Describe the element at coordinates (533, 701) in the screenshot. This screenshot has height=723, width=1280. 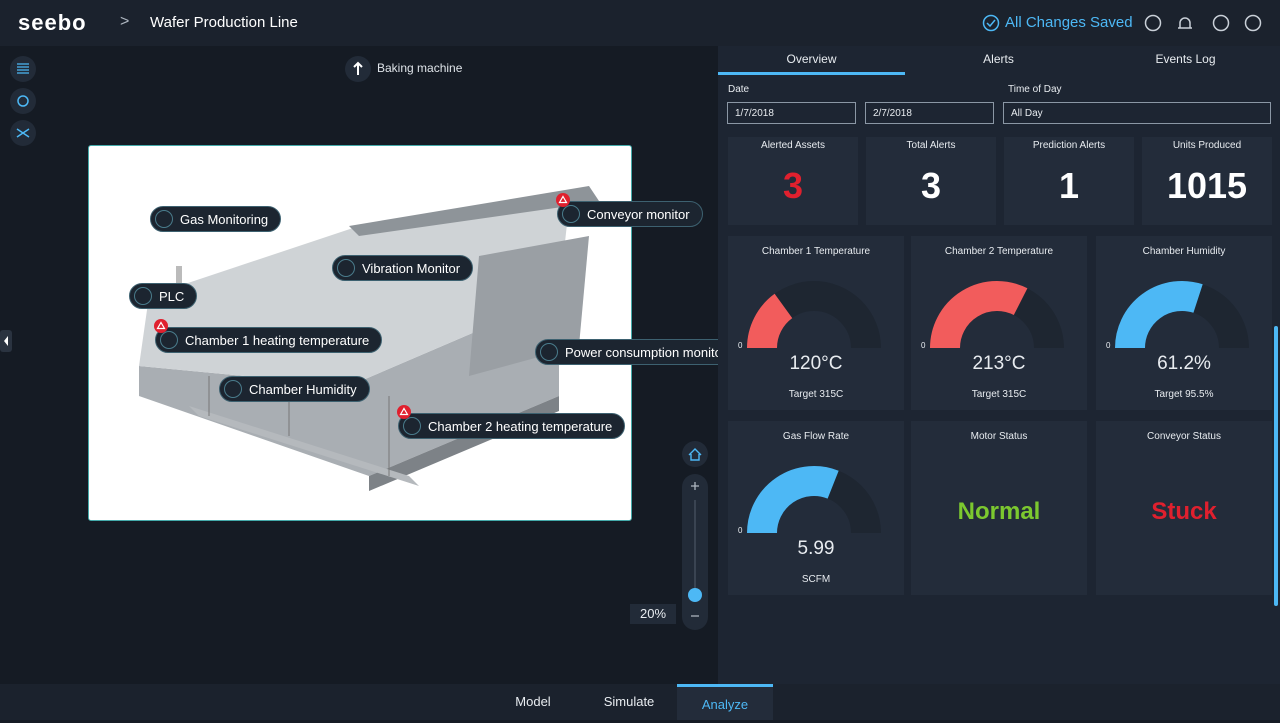
I see `bottom-tab: Model` at that location.